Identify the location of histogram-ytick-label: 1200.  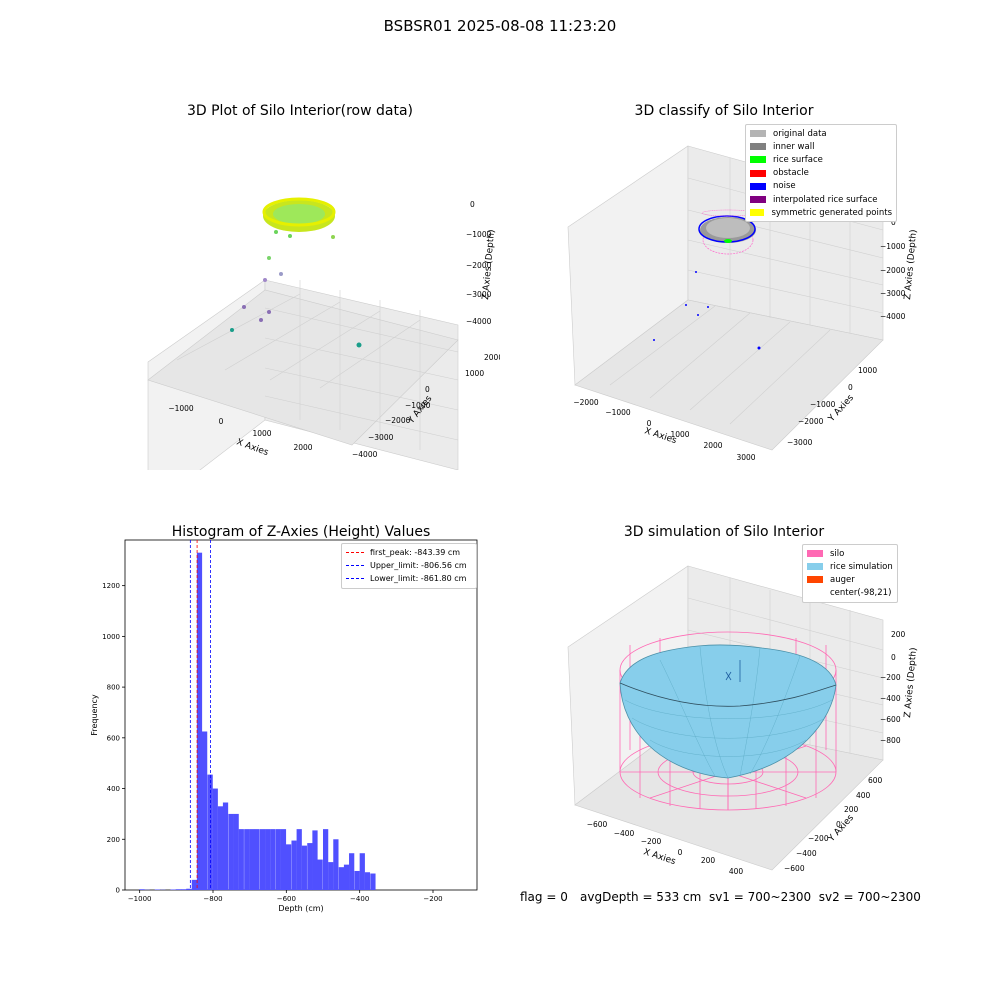
(111, 586).